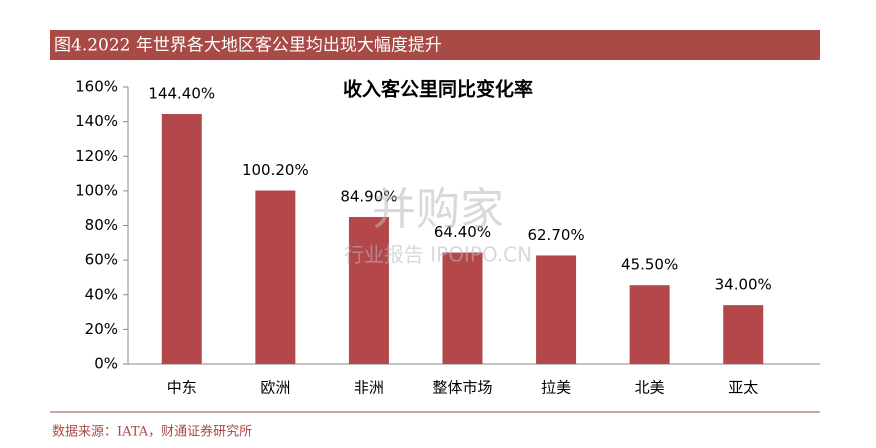 Image resolution: width=876 pixels, height=448 pixels. Describe the element at coordinates (182, 388) in the screenshot. I see `x-tick-label: 中东` at that location.